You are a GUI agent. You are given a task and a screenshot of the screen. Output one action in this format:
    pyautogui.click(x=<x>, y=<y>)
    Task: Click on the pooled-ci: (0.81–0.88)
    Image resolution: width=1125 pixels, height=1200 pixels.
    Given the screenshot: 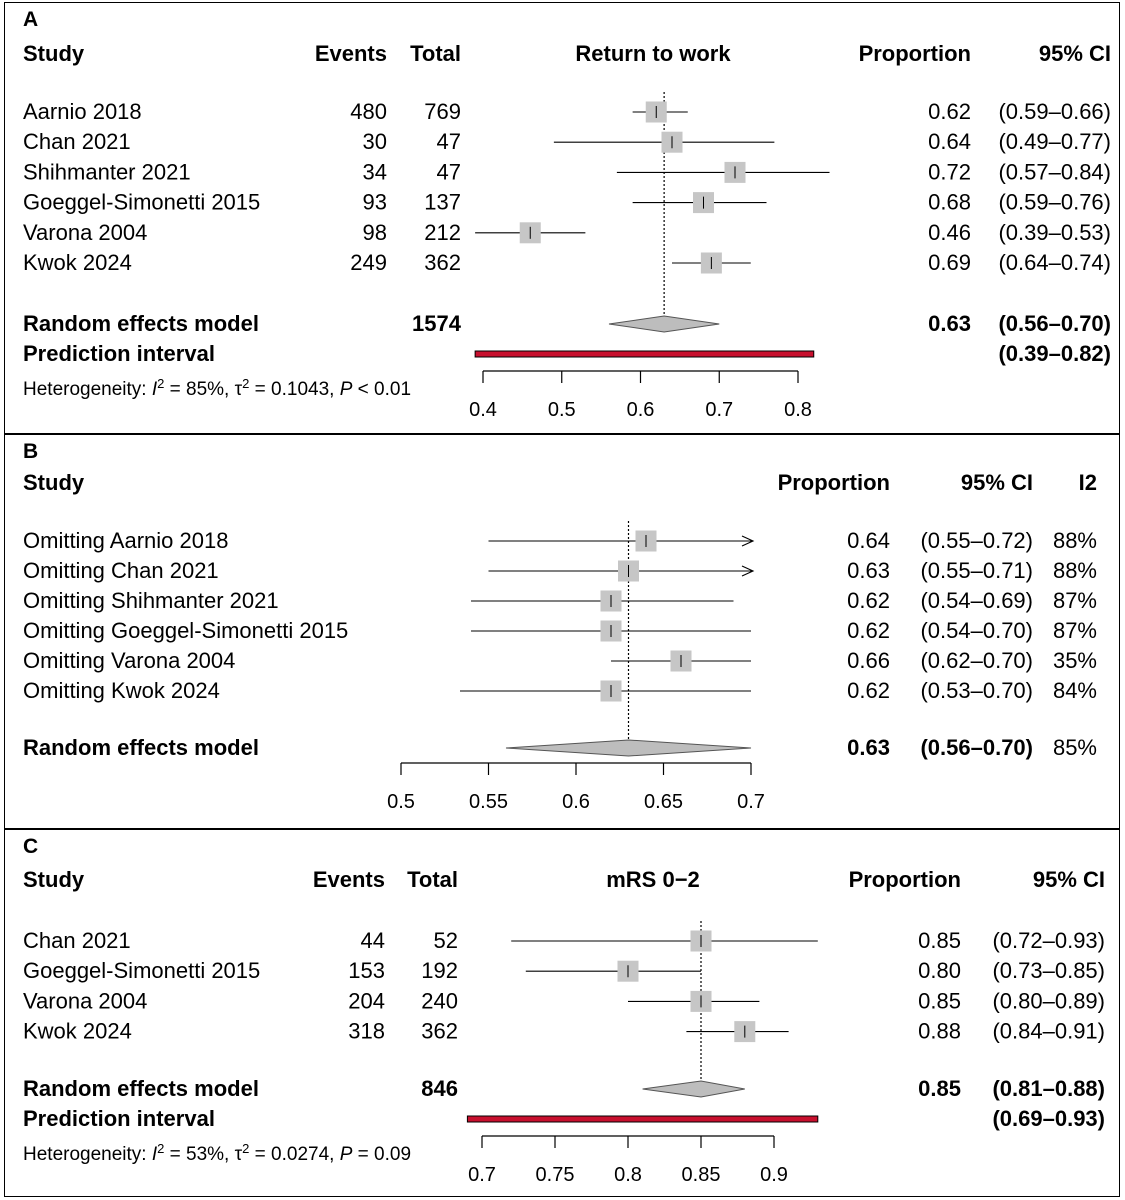 What is the action you would take?
    pyautogui.click(x=1048, y=1088)
    